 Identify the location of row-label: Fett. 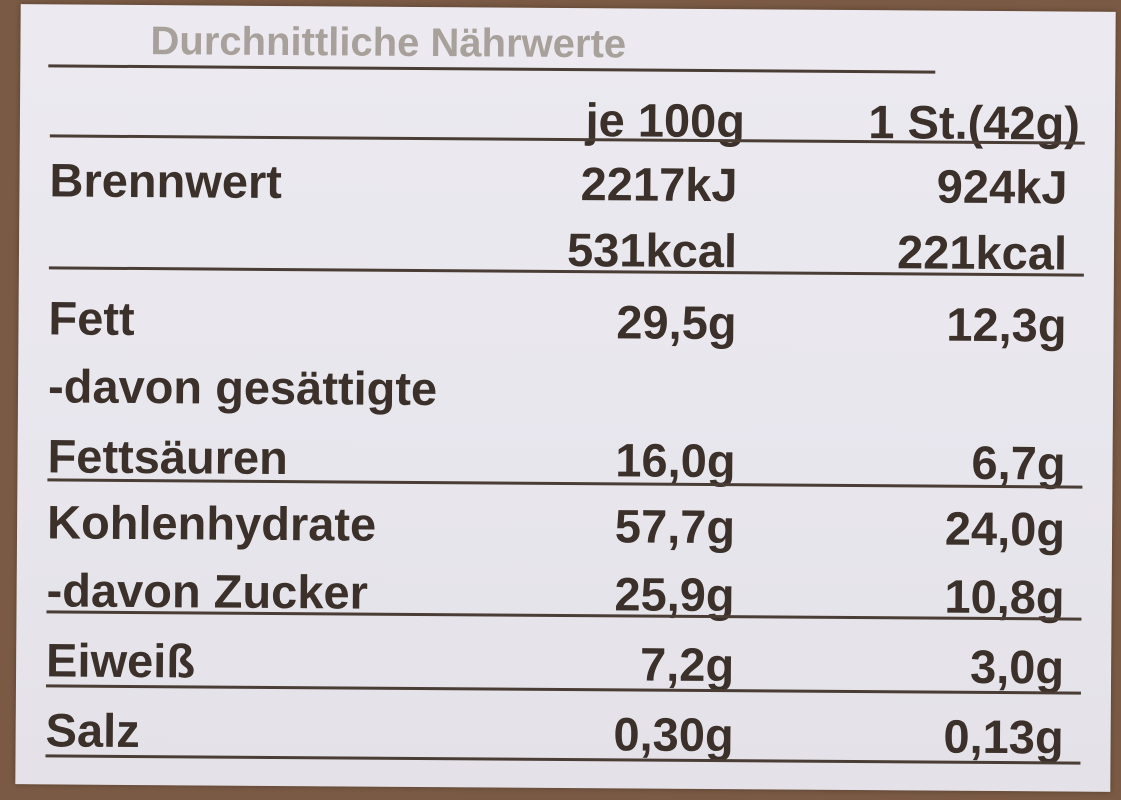
(91, 318).